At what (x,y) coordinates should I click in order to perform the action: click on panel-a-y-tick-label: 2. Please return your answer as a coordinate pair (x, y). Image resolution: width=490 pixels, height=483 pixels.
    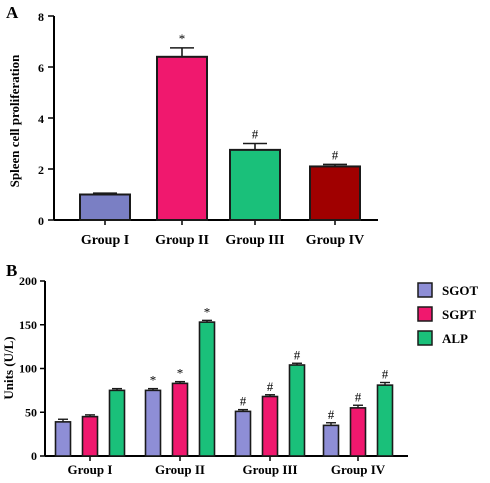
    Looking at the image, I should click on (41, 170).